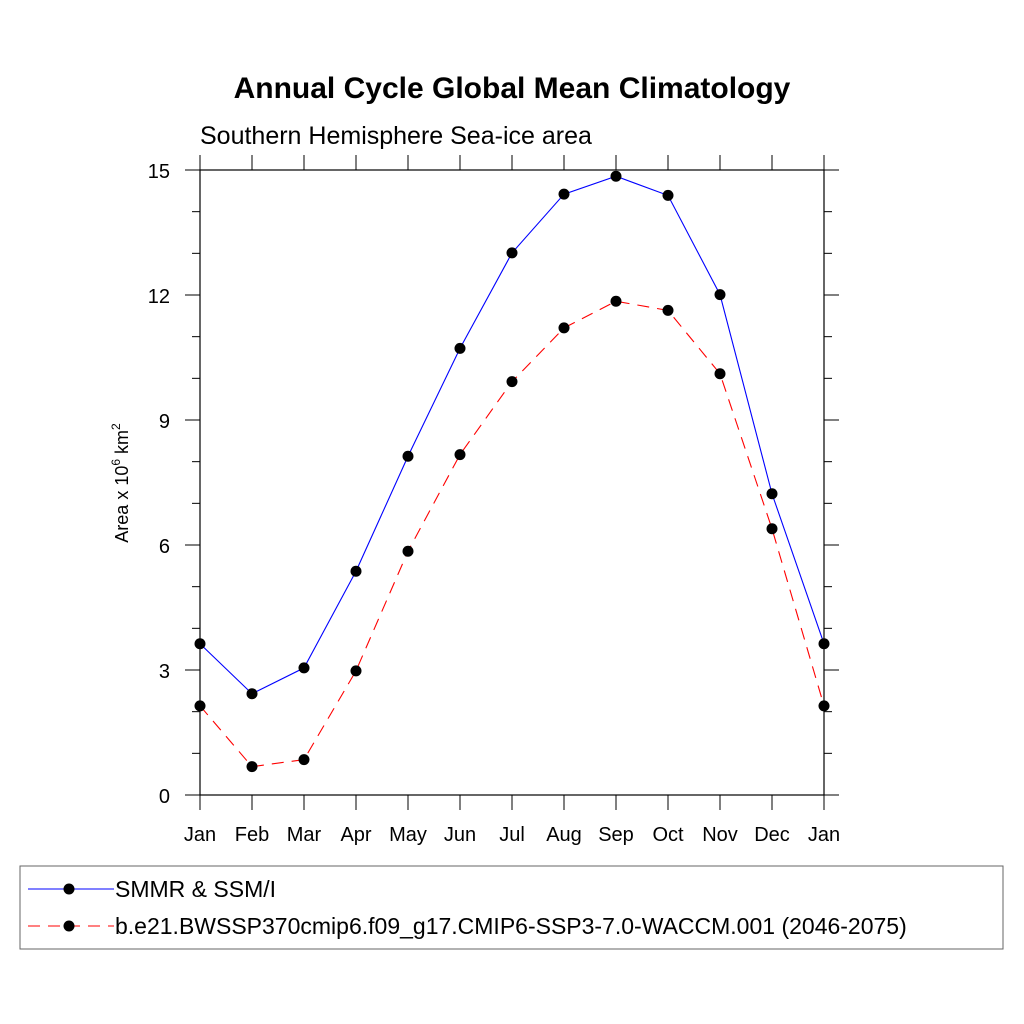  What do you see at coordinates (164, 547) in the screenshot?
I see `y-tick-label-2: 6` at bounding box center [164, 547].